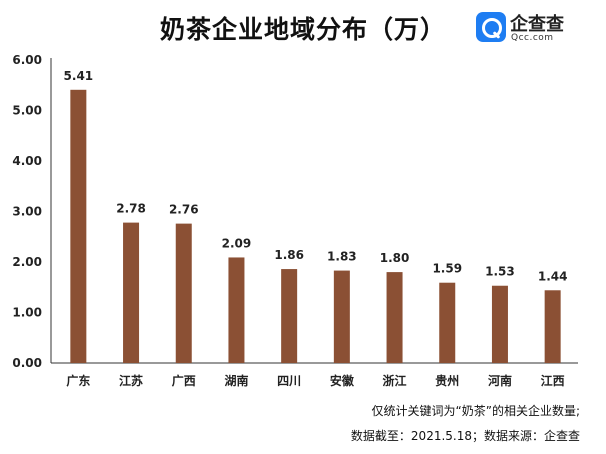  I want to click on x-tick-label: 江西, so click(553, 380).